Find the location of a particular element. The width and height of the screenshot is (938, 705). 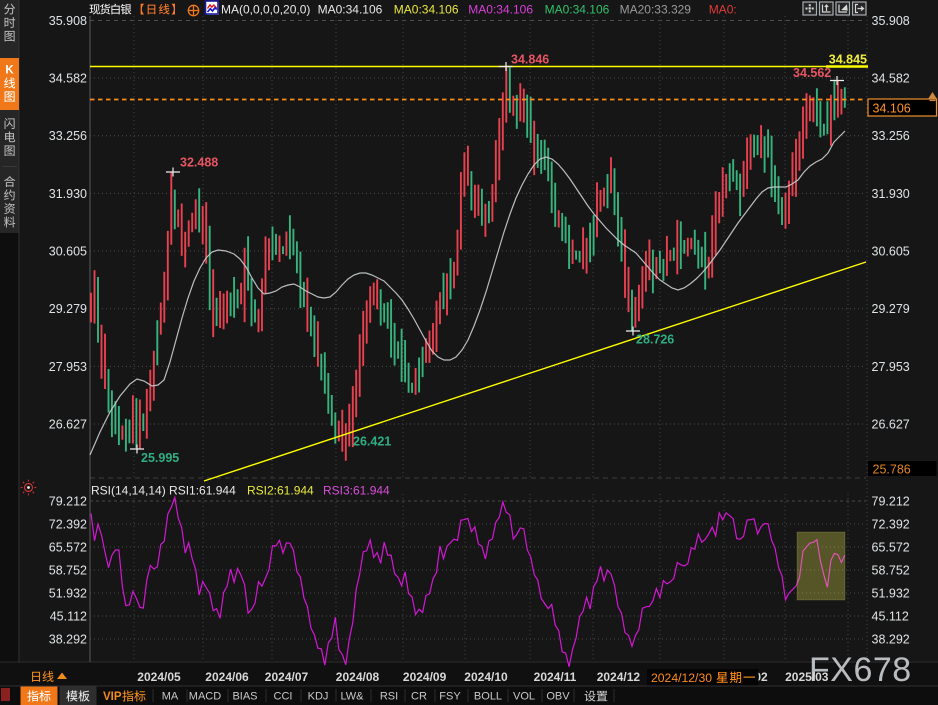

svg-text: 28.726 is located at coordinates (655, 340).